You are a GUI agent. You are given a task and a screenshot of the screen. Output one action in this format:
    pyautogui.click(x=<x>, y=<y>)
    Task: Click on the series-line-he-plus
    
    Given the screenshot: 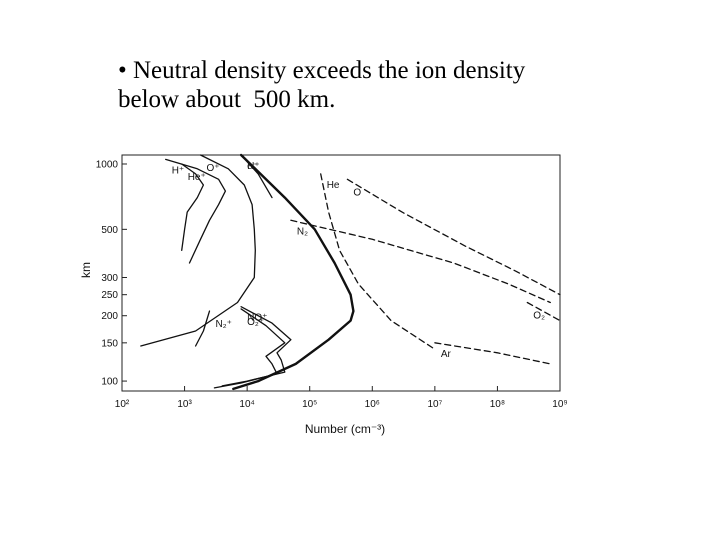 What is the action you would take?
    pyautogui.click(x=193, y=207)
    